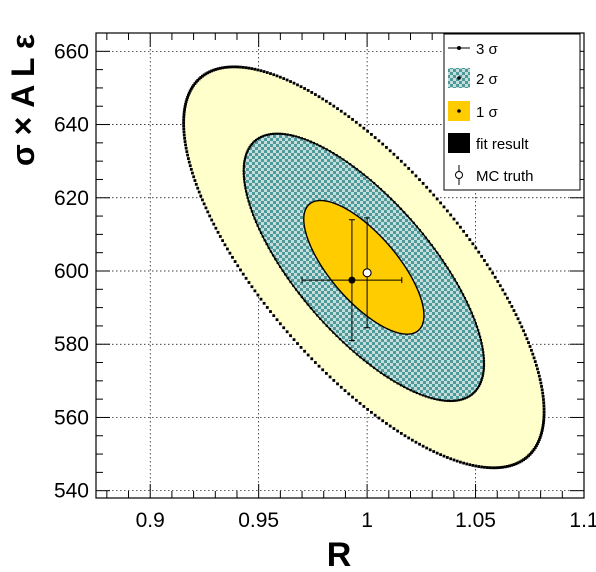 The width and height of the screenshot is (596, 572). I want to click on legend-entry-fit-result: fit result, so click(488, 143).